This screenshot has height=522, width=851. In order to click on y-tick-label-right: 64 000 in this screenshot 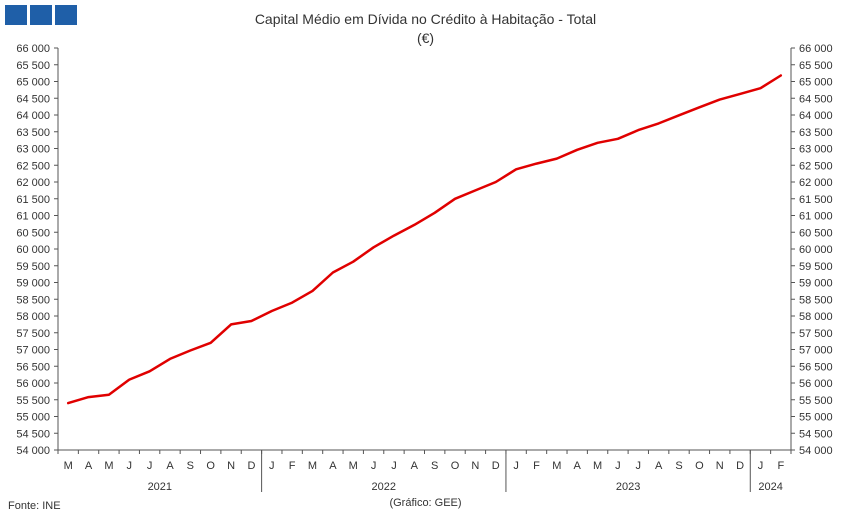, I will do `click(816, 116)`.